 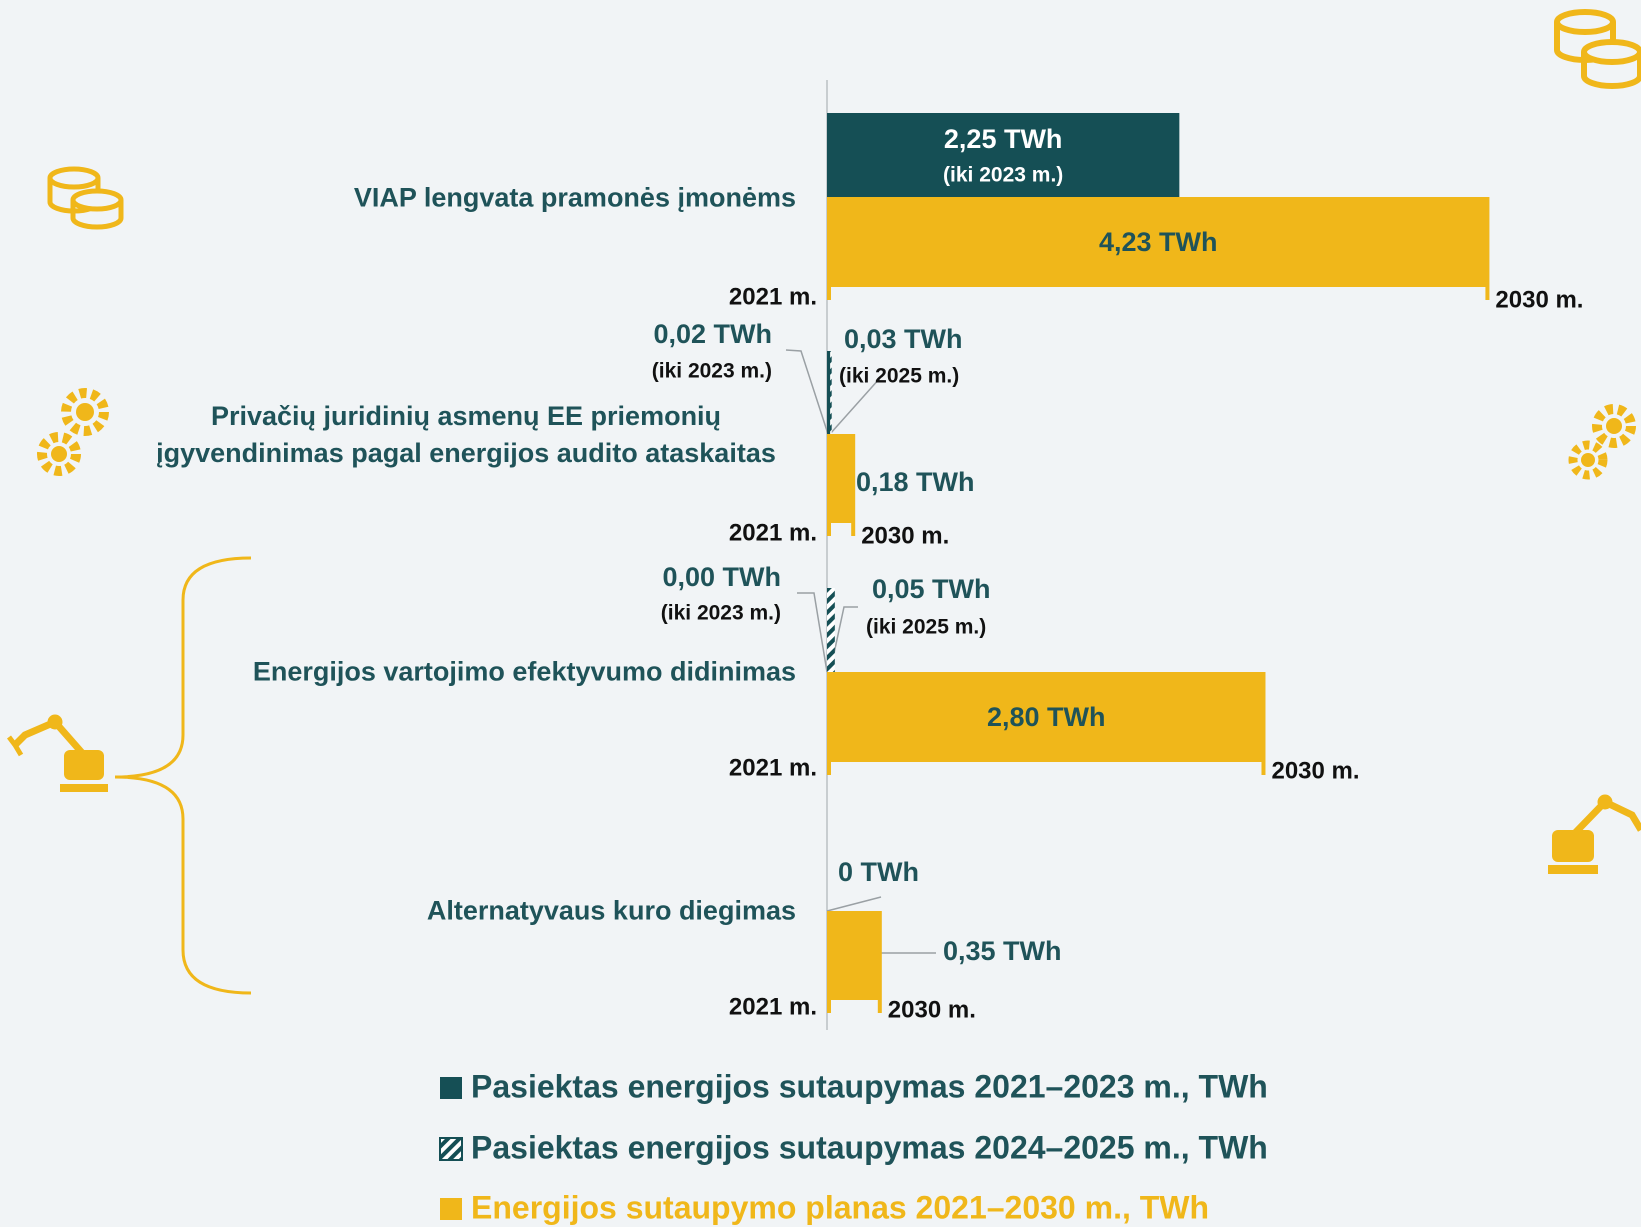 What do you see at coordinates (712, 334) in the screenshot?
I see `value-label: 0,02 TWh` at bounding box center [712, 334].